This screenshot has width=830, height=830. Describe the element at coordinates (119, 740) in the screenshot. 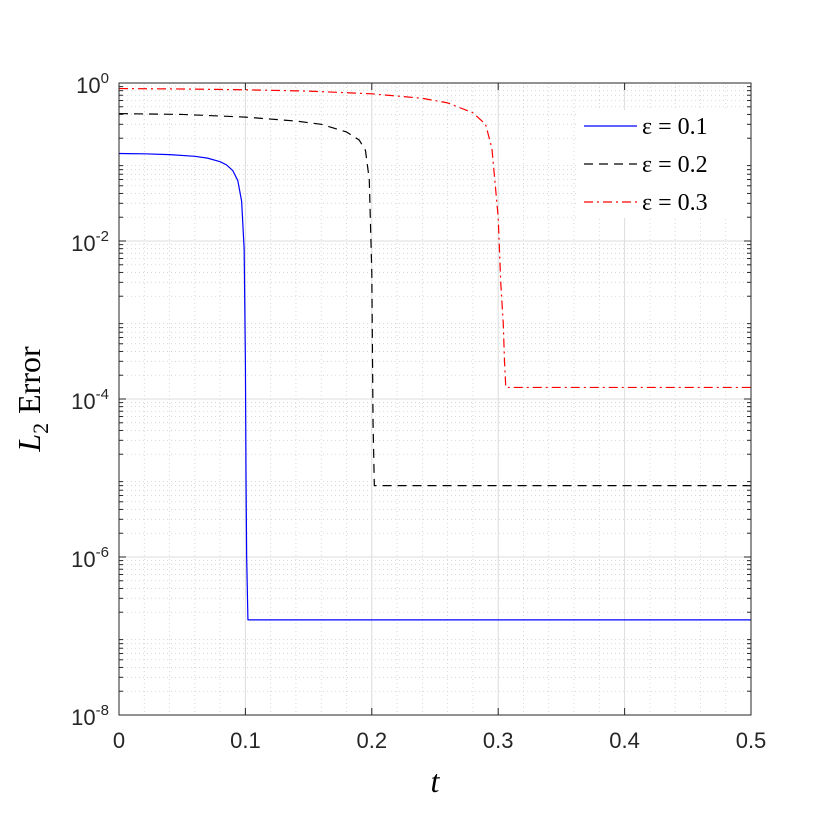

I see `x-tick-label: 0` at that location.